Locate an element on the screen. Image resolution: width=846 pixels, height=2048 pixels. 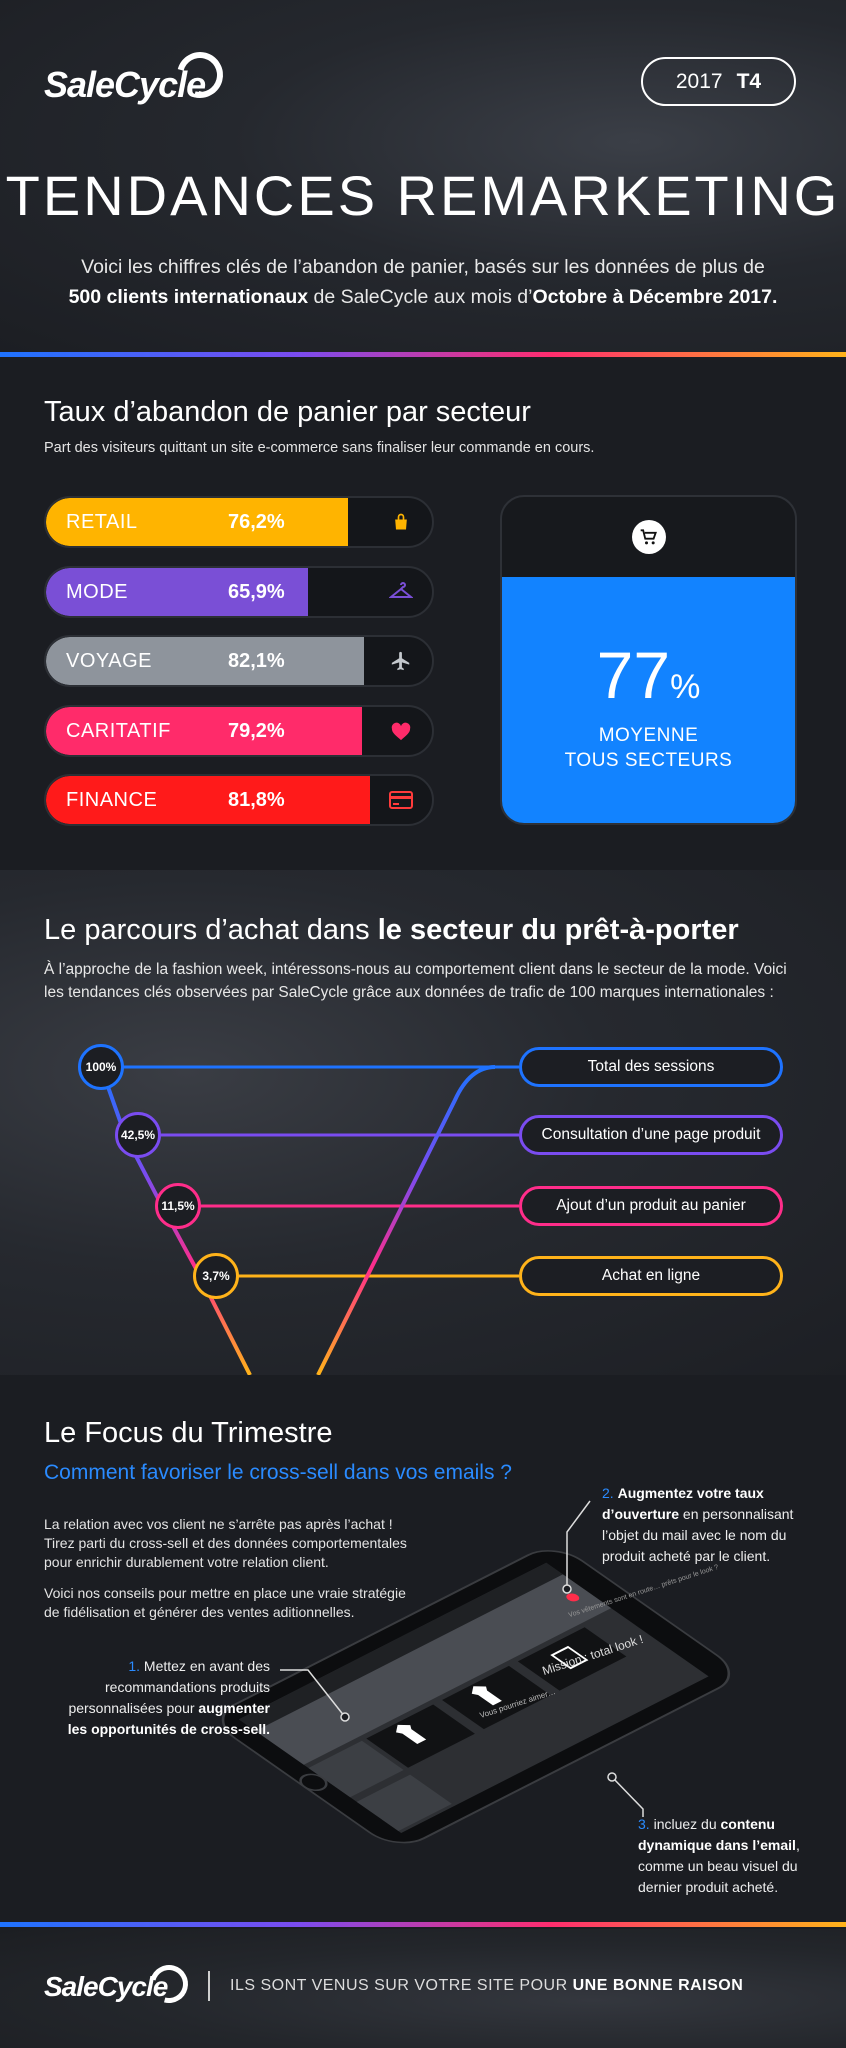
sector-bar-caritatif: CARITATIF 79,2% is located at coordinates (239, 731).